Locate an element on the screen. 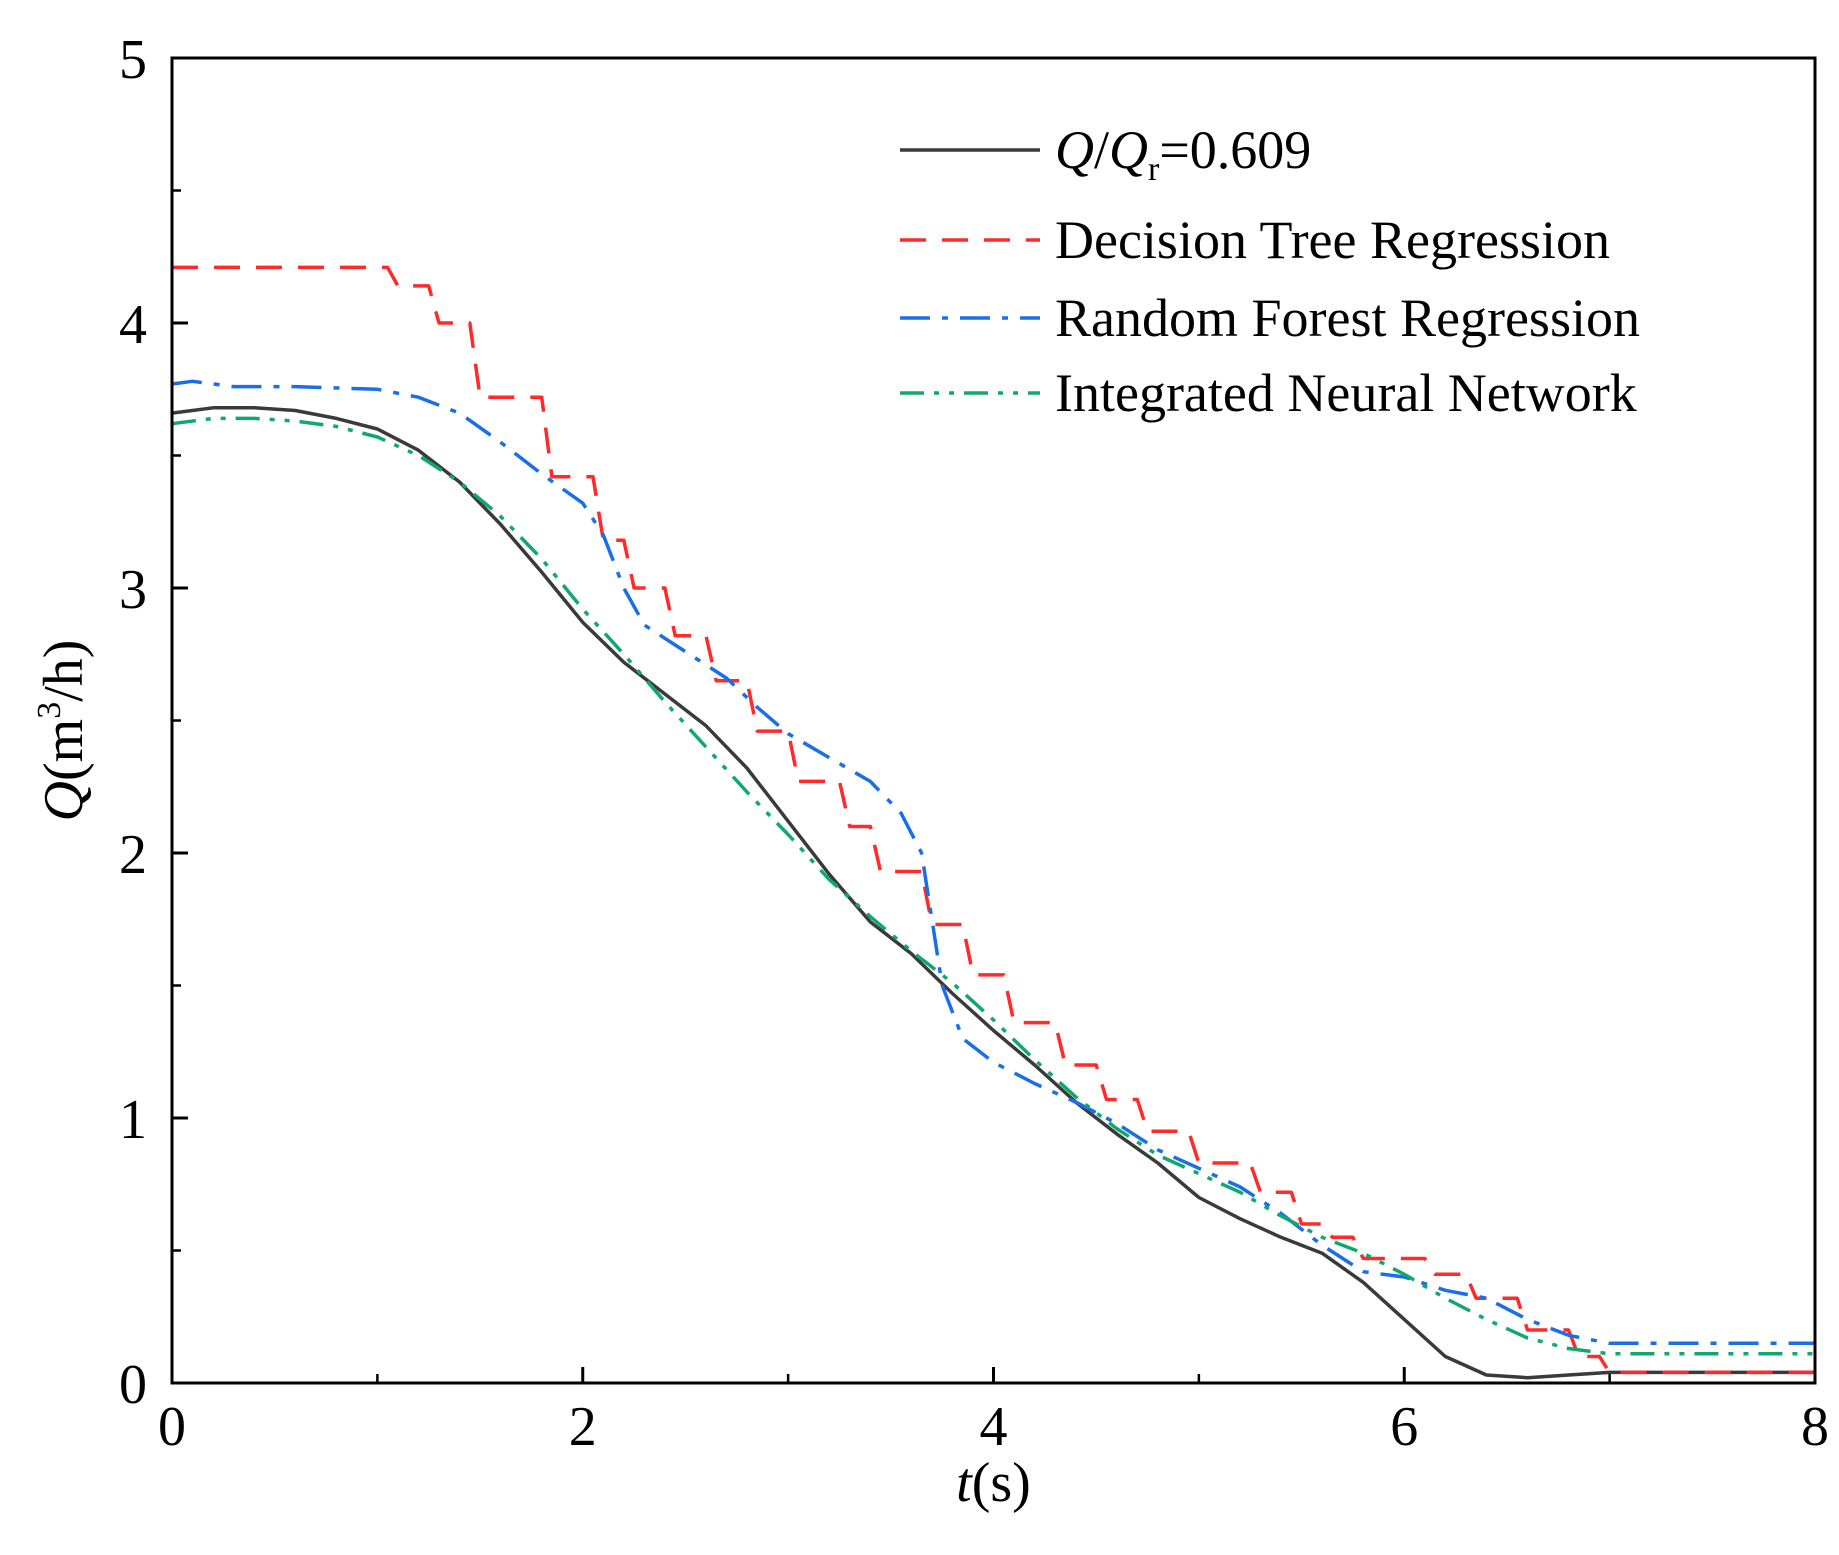  y-tick-label: 1 is located at coordinates (133, 1120).